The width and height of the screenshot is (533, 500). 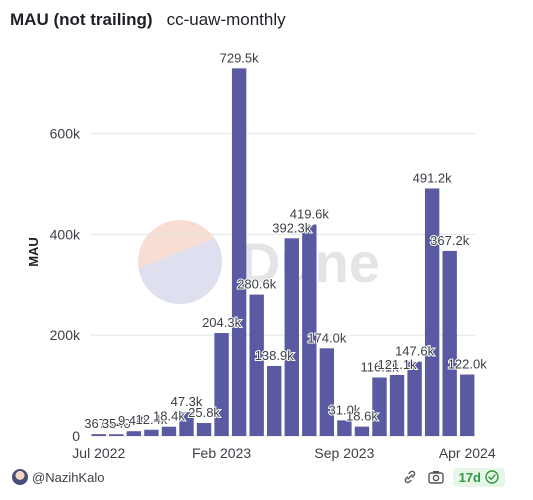 What do you see at coordinates (180, 262) in the screenshot?
I see `dune-logo-icon` at bounding box center [180, 262].